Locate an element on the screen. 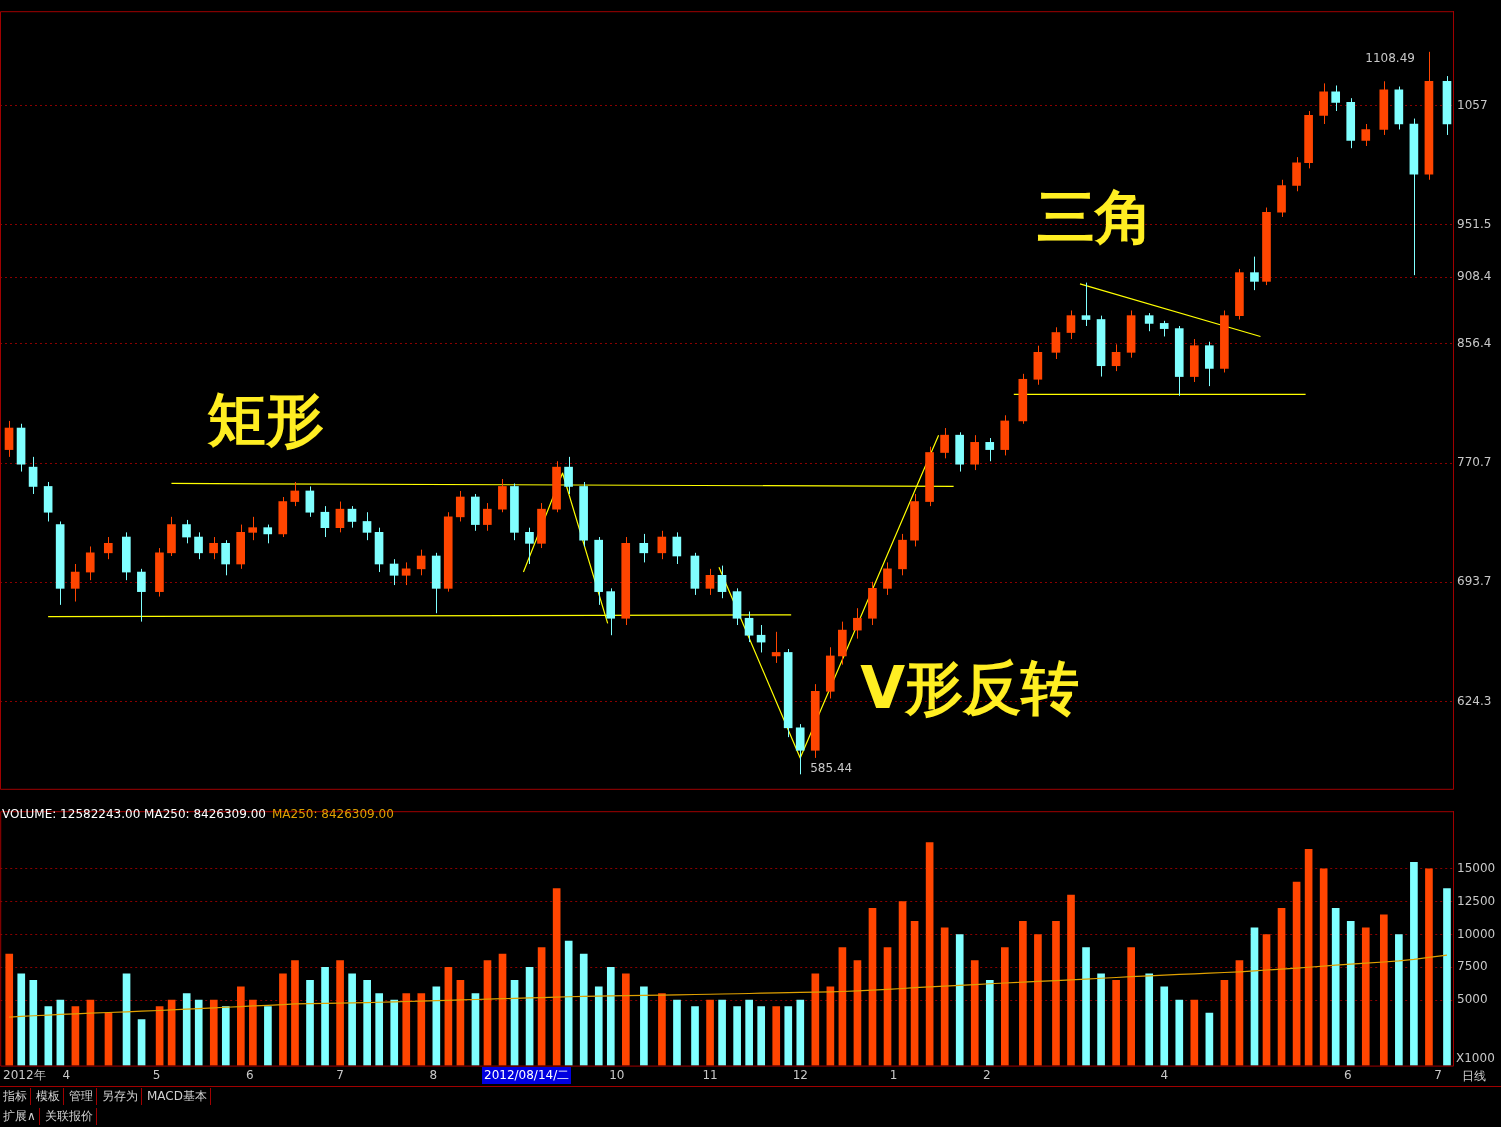  annotation: 1108.49 is located at coordinates (1390, 57).